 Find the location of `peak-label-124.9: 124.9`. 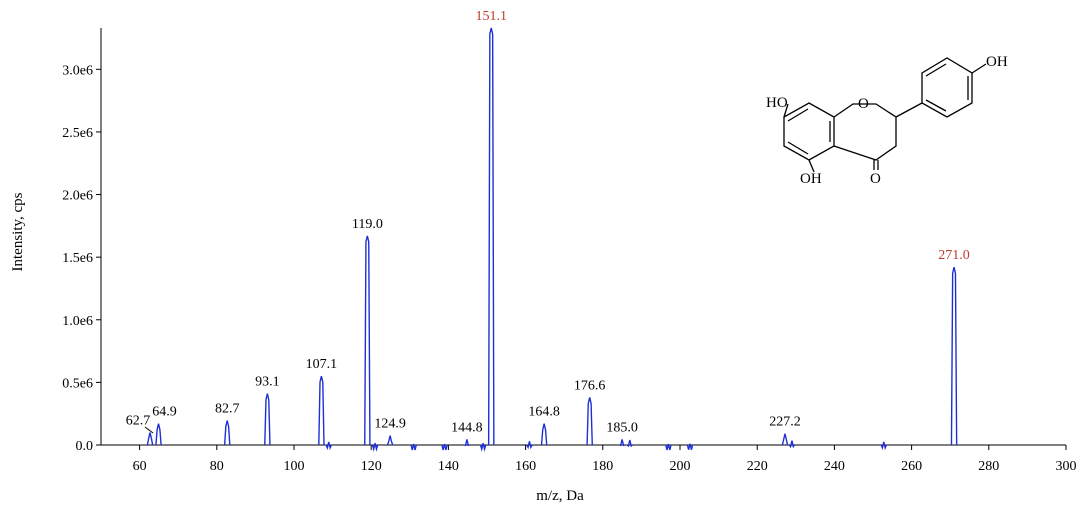

peak-label-124.9: 124.9 is located at coordinates (390, 424).